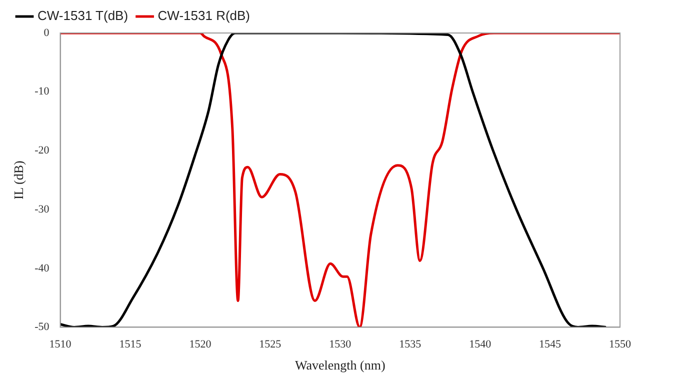 This screenshot has width=680, height=382. Describe the element at coordinates (620, 344) in the screenshot. I see `x-tick-label: 1550` at that location.